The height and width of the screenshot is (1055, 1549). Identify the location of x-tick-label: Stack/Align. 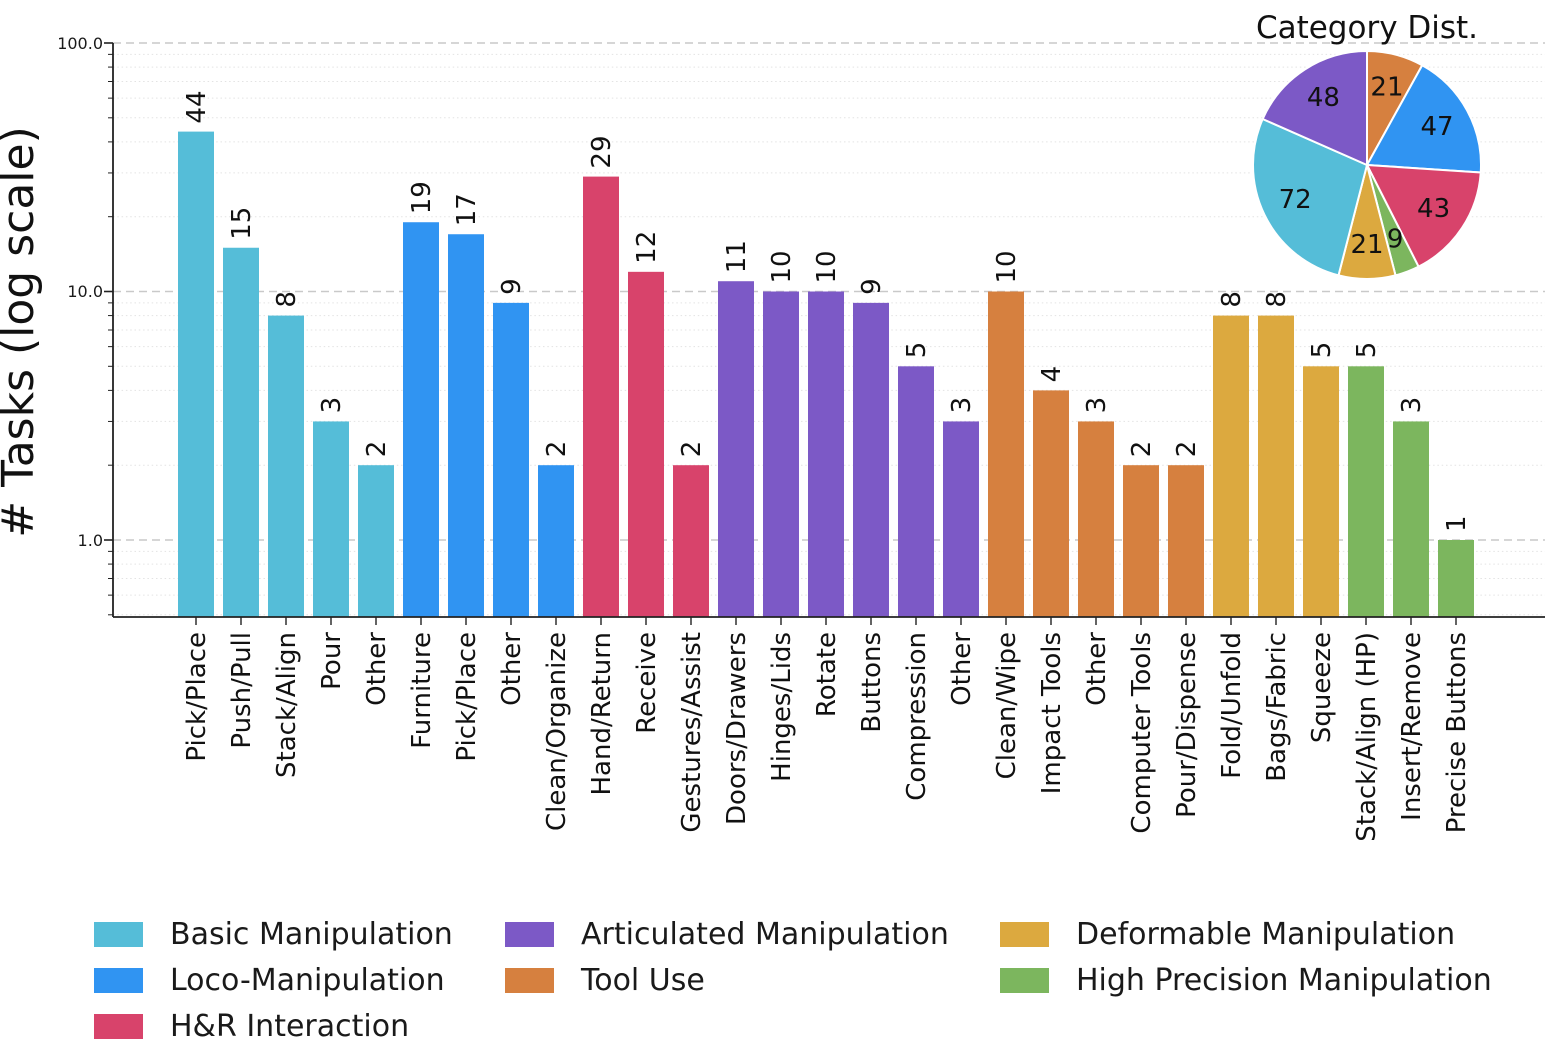
(287, 705).